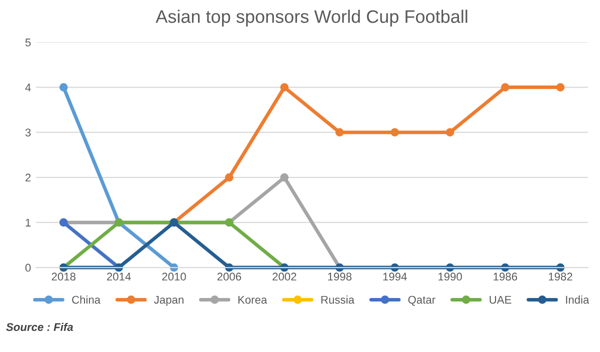  I want to click on y-tick-label: 0, so click(28, 268).